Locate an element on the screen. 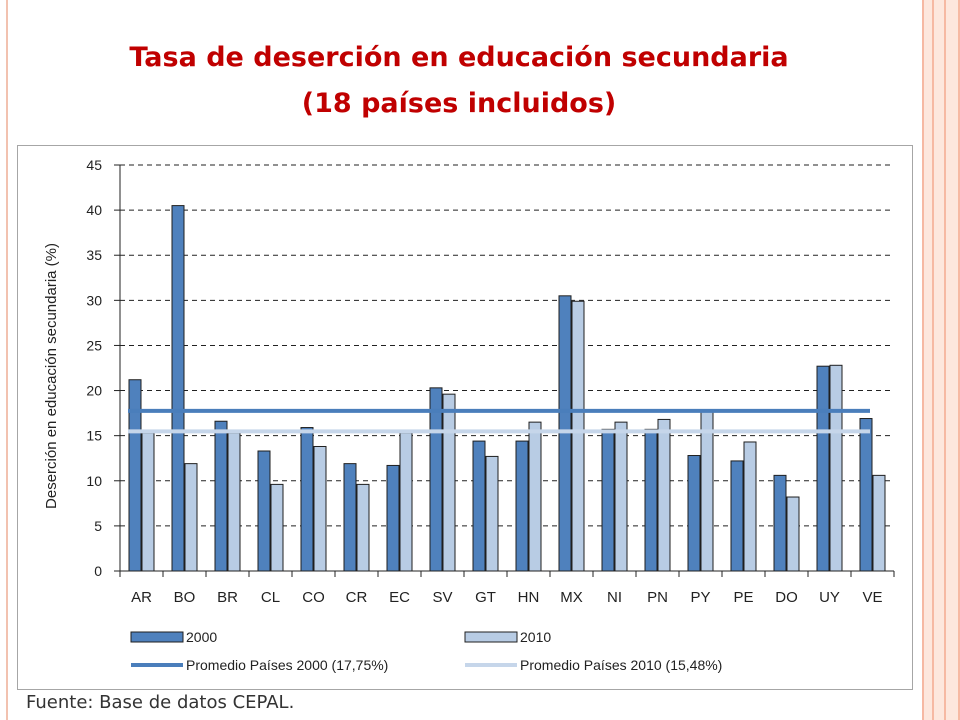 Image resolution: width=960 pixels, height=720 pixels. x-tick-label: MX is located at coordinates (571, 597).